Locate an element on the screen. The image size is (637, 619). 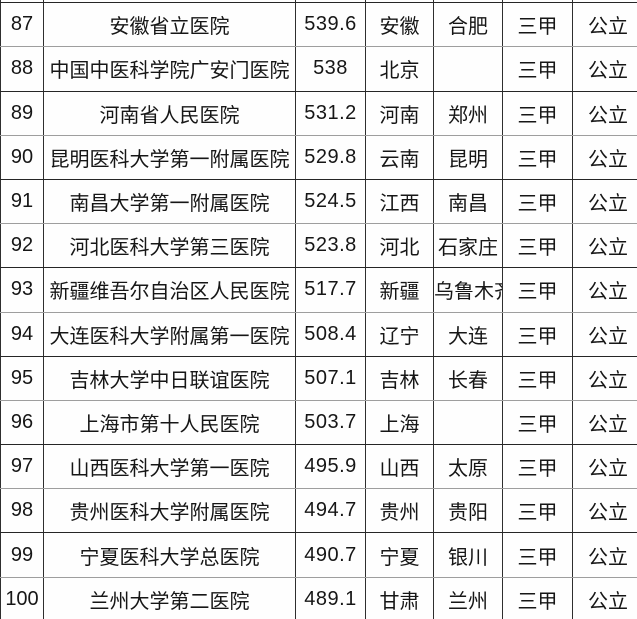
city-cell: 郑州 is located at coordinates (468, 113).